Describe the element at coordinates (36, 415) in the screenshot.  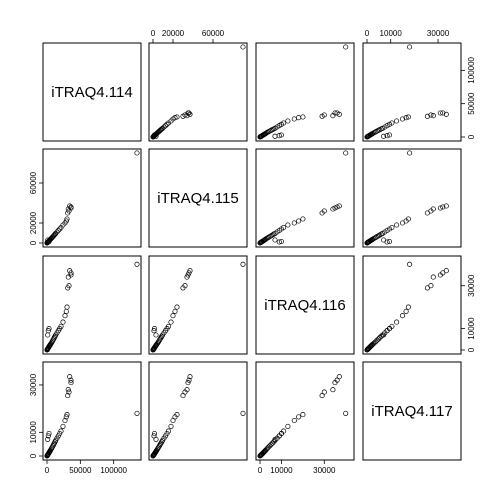
I see `axis-left-3: 0 10000 30000` at that location.